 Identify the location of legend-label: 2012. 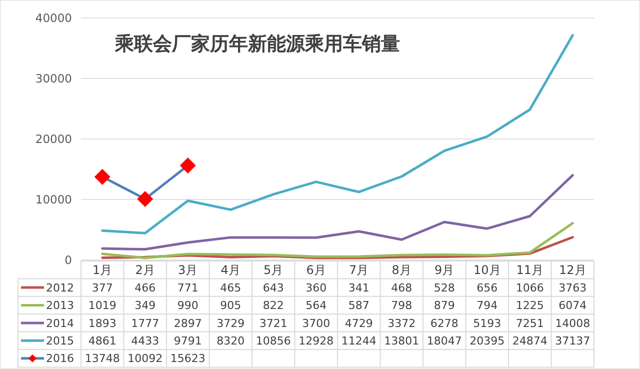
(60, 287).